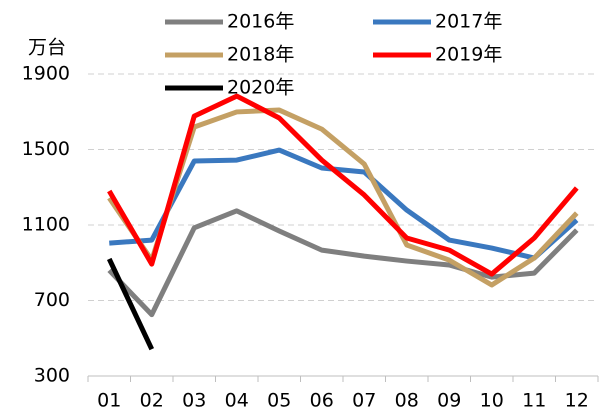 The image size is (601, 410). What do you see at coordinates (260, 88) in the screenshot?
I see `legend-label: 2020年` at bounding box center [260, 88].